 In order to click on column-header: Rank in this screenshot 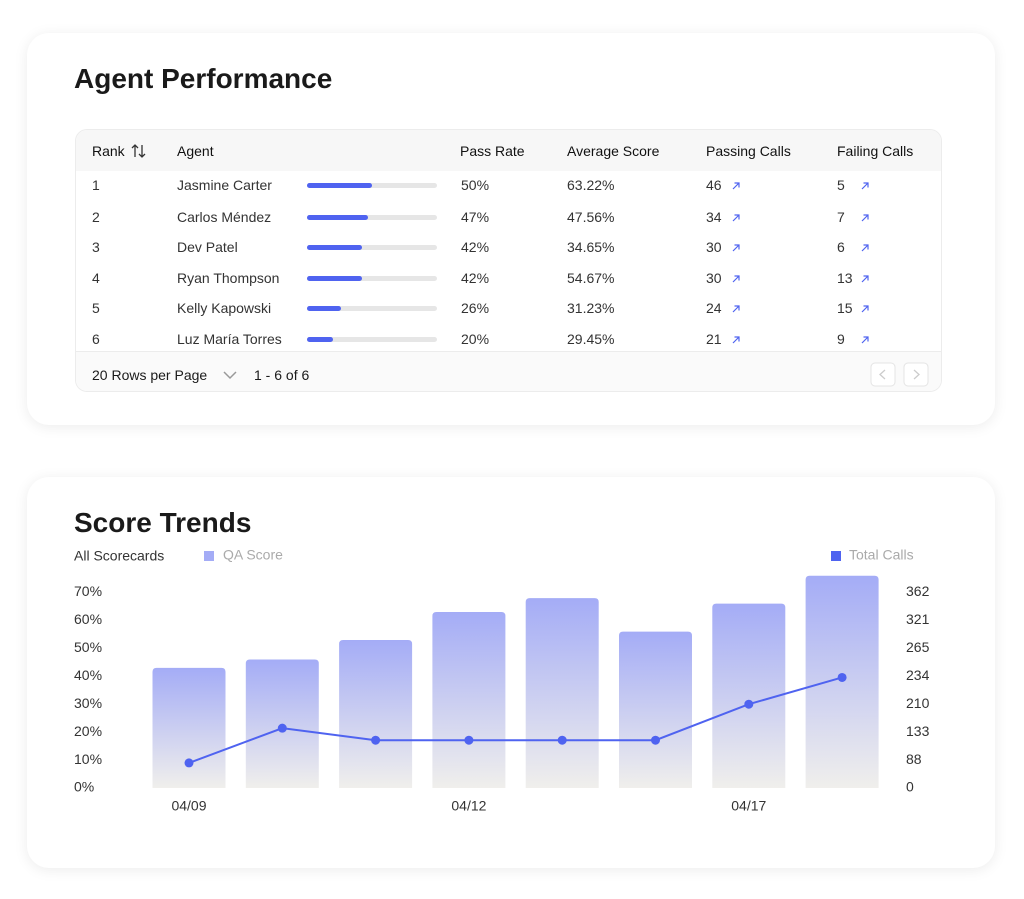, I will do `click(108, 151)`.